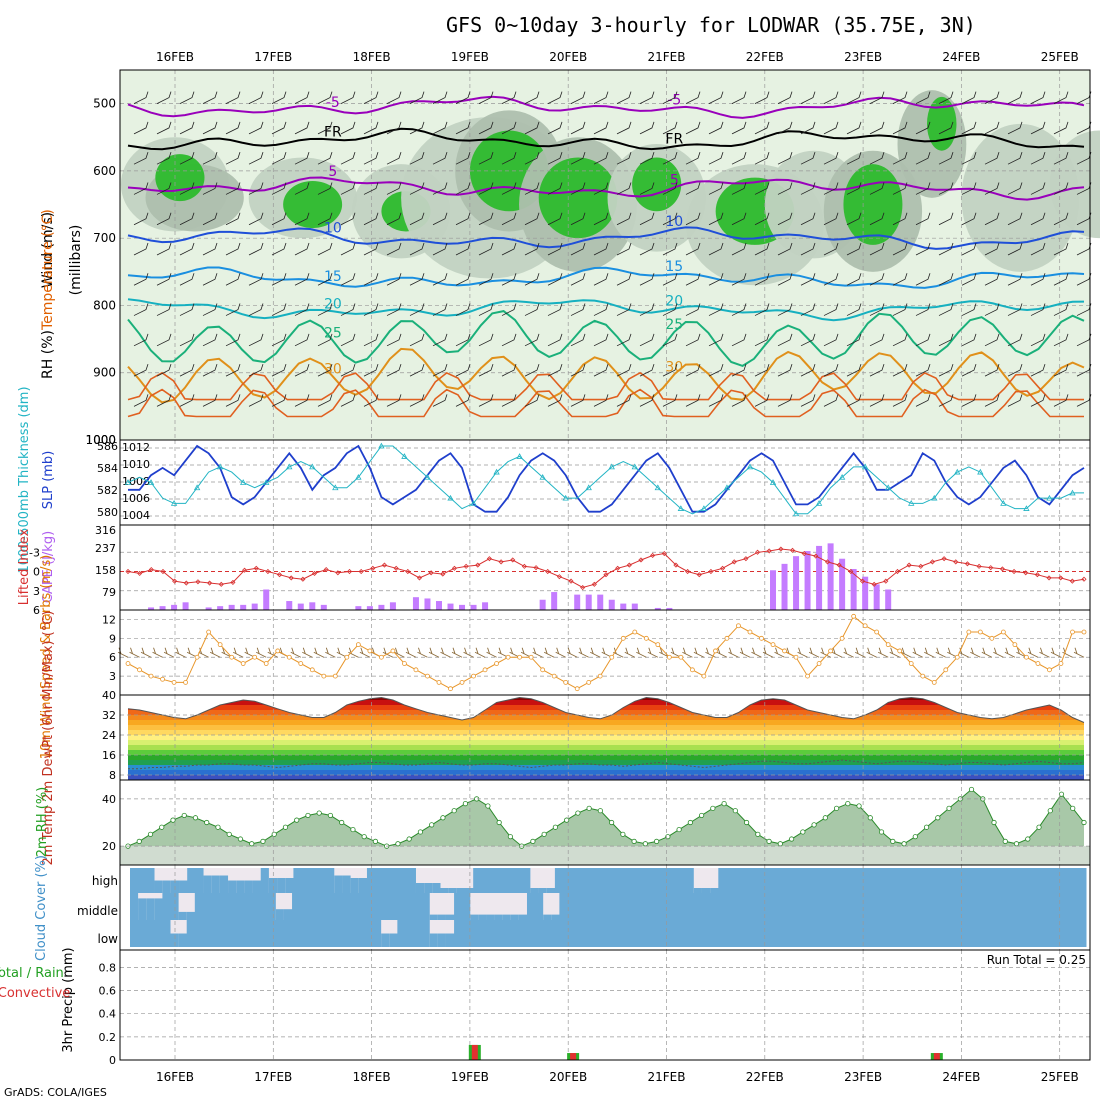 This screenshot has height=1100, width=1100. What do you see at coordinates (1060, 57) in the screenshot?
I see `date-label-top: 25FEB` at bounding box center [1060, 57].